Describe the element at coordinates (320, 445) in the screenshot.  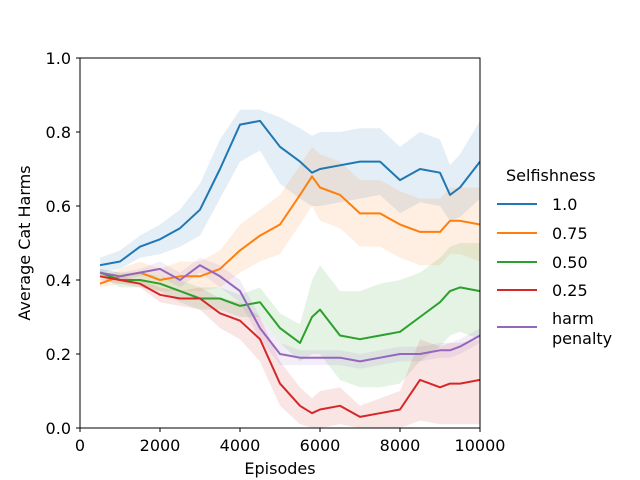
I see `x-tick-label: 6000` at that location.